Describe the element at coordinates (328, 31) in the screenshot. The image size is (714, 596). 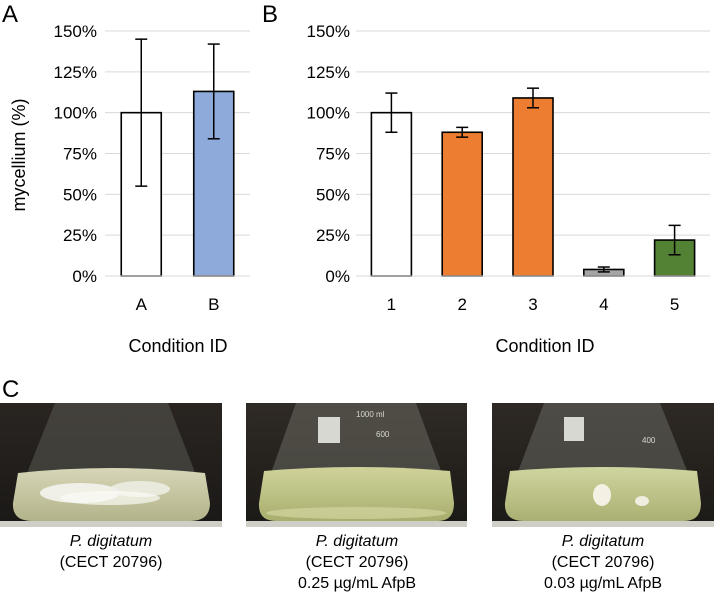
I see `b-y-tick-label: 150%` at that location.